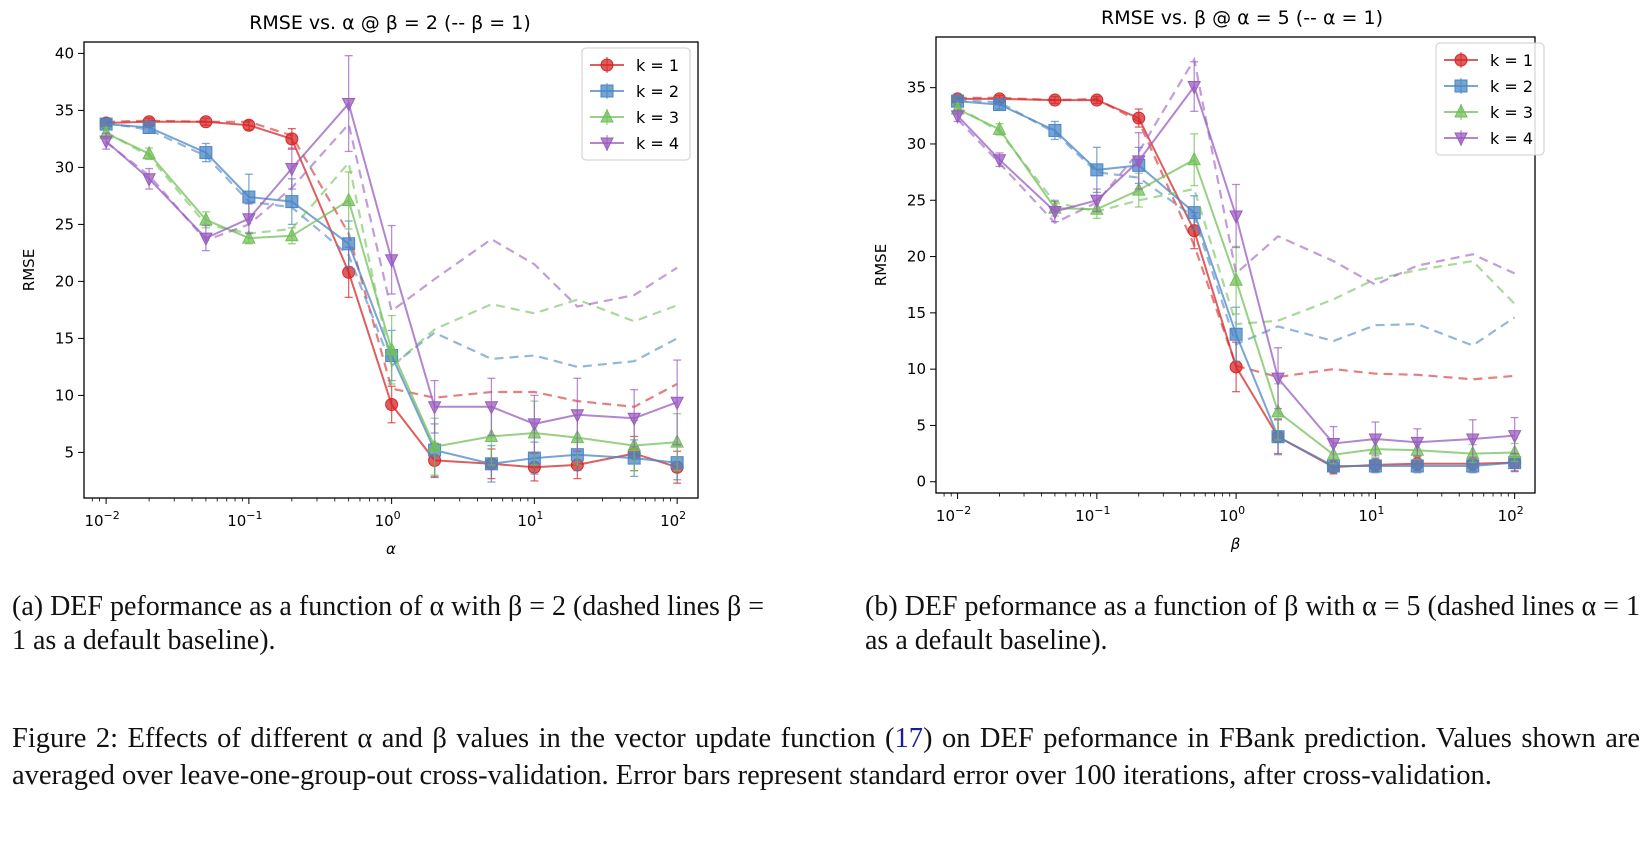 The height and width of the screenshot is (860, 1652). Describe the element at coordinates (390, 23) in the screenshot. I see `chart-title: RMSE vs. α @ β = 2 (-- β = 1)` at that location.